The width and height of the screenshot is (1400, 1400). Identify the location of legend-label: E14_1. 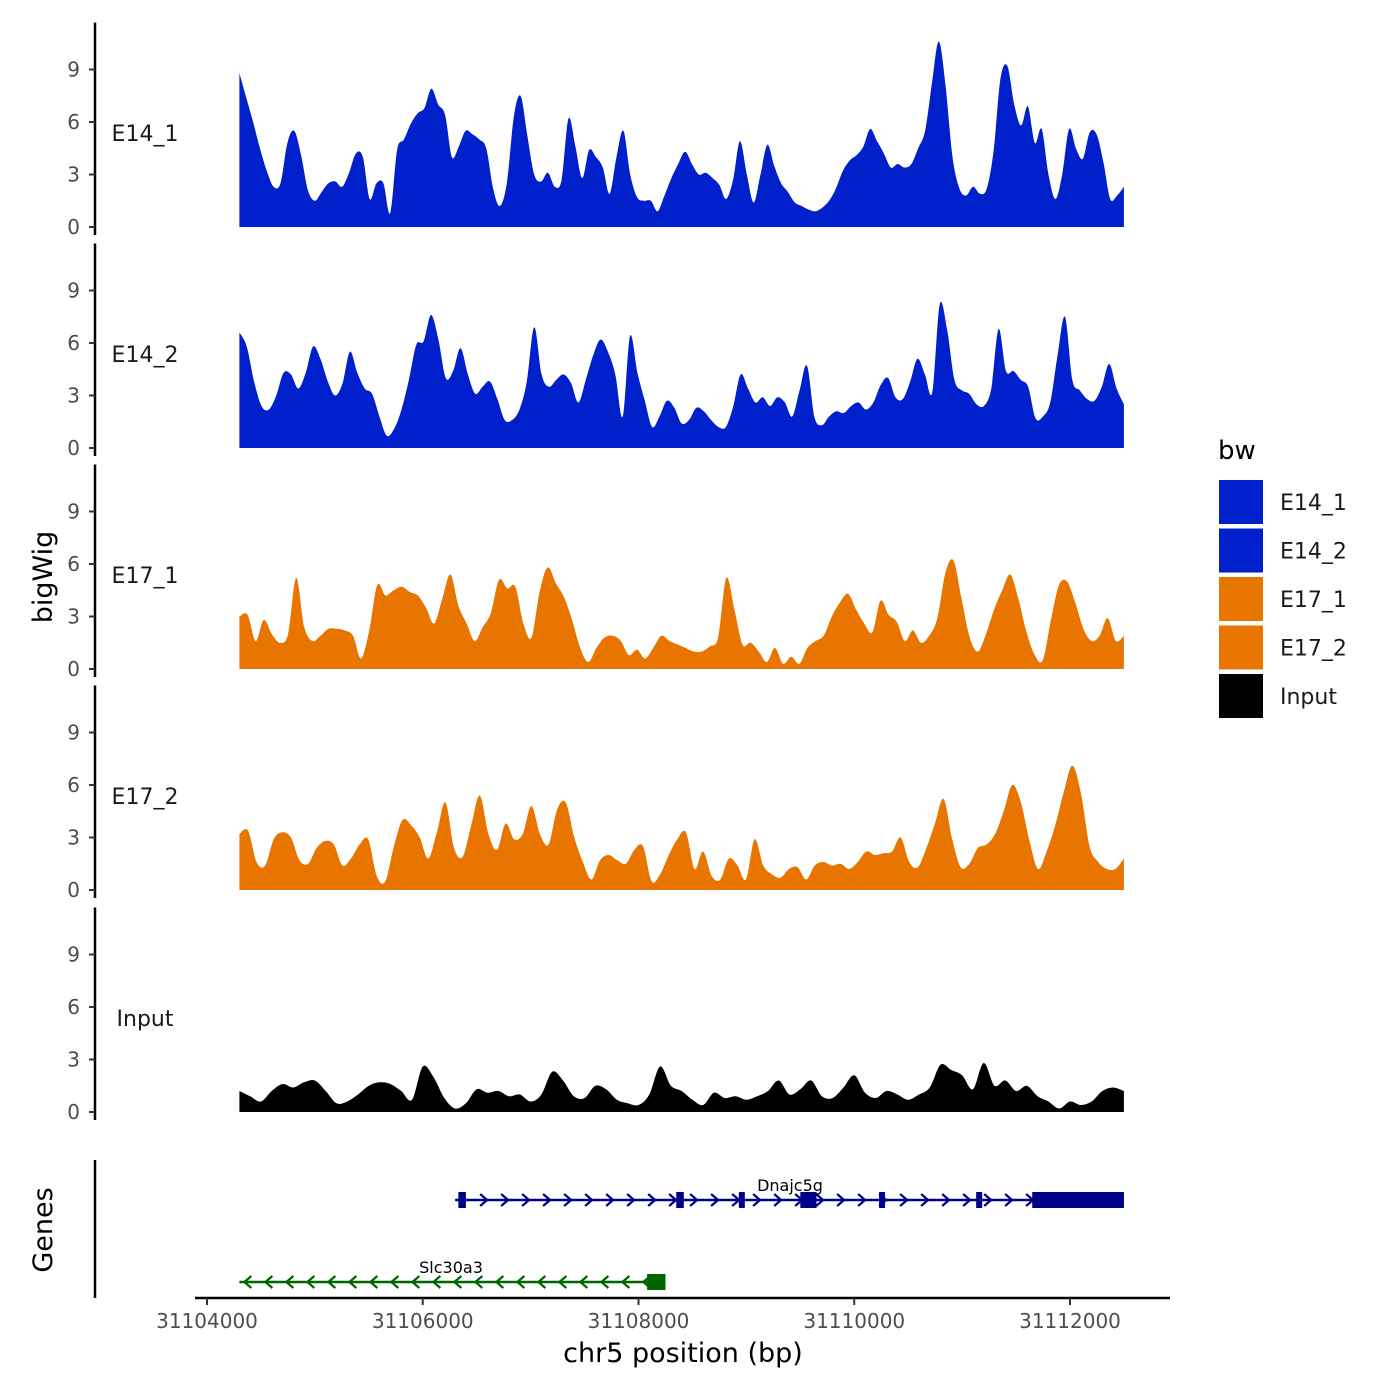
(1313, 503).